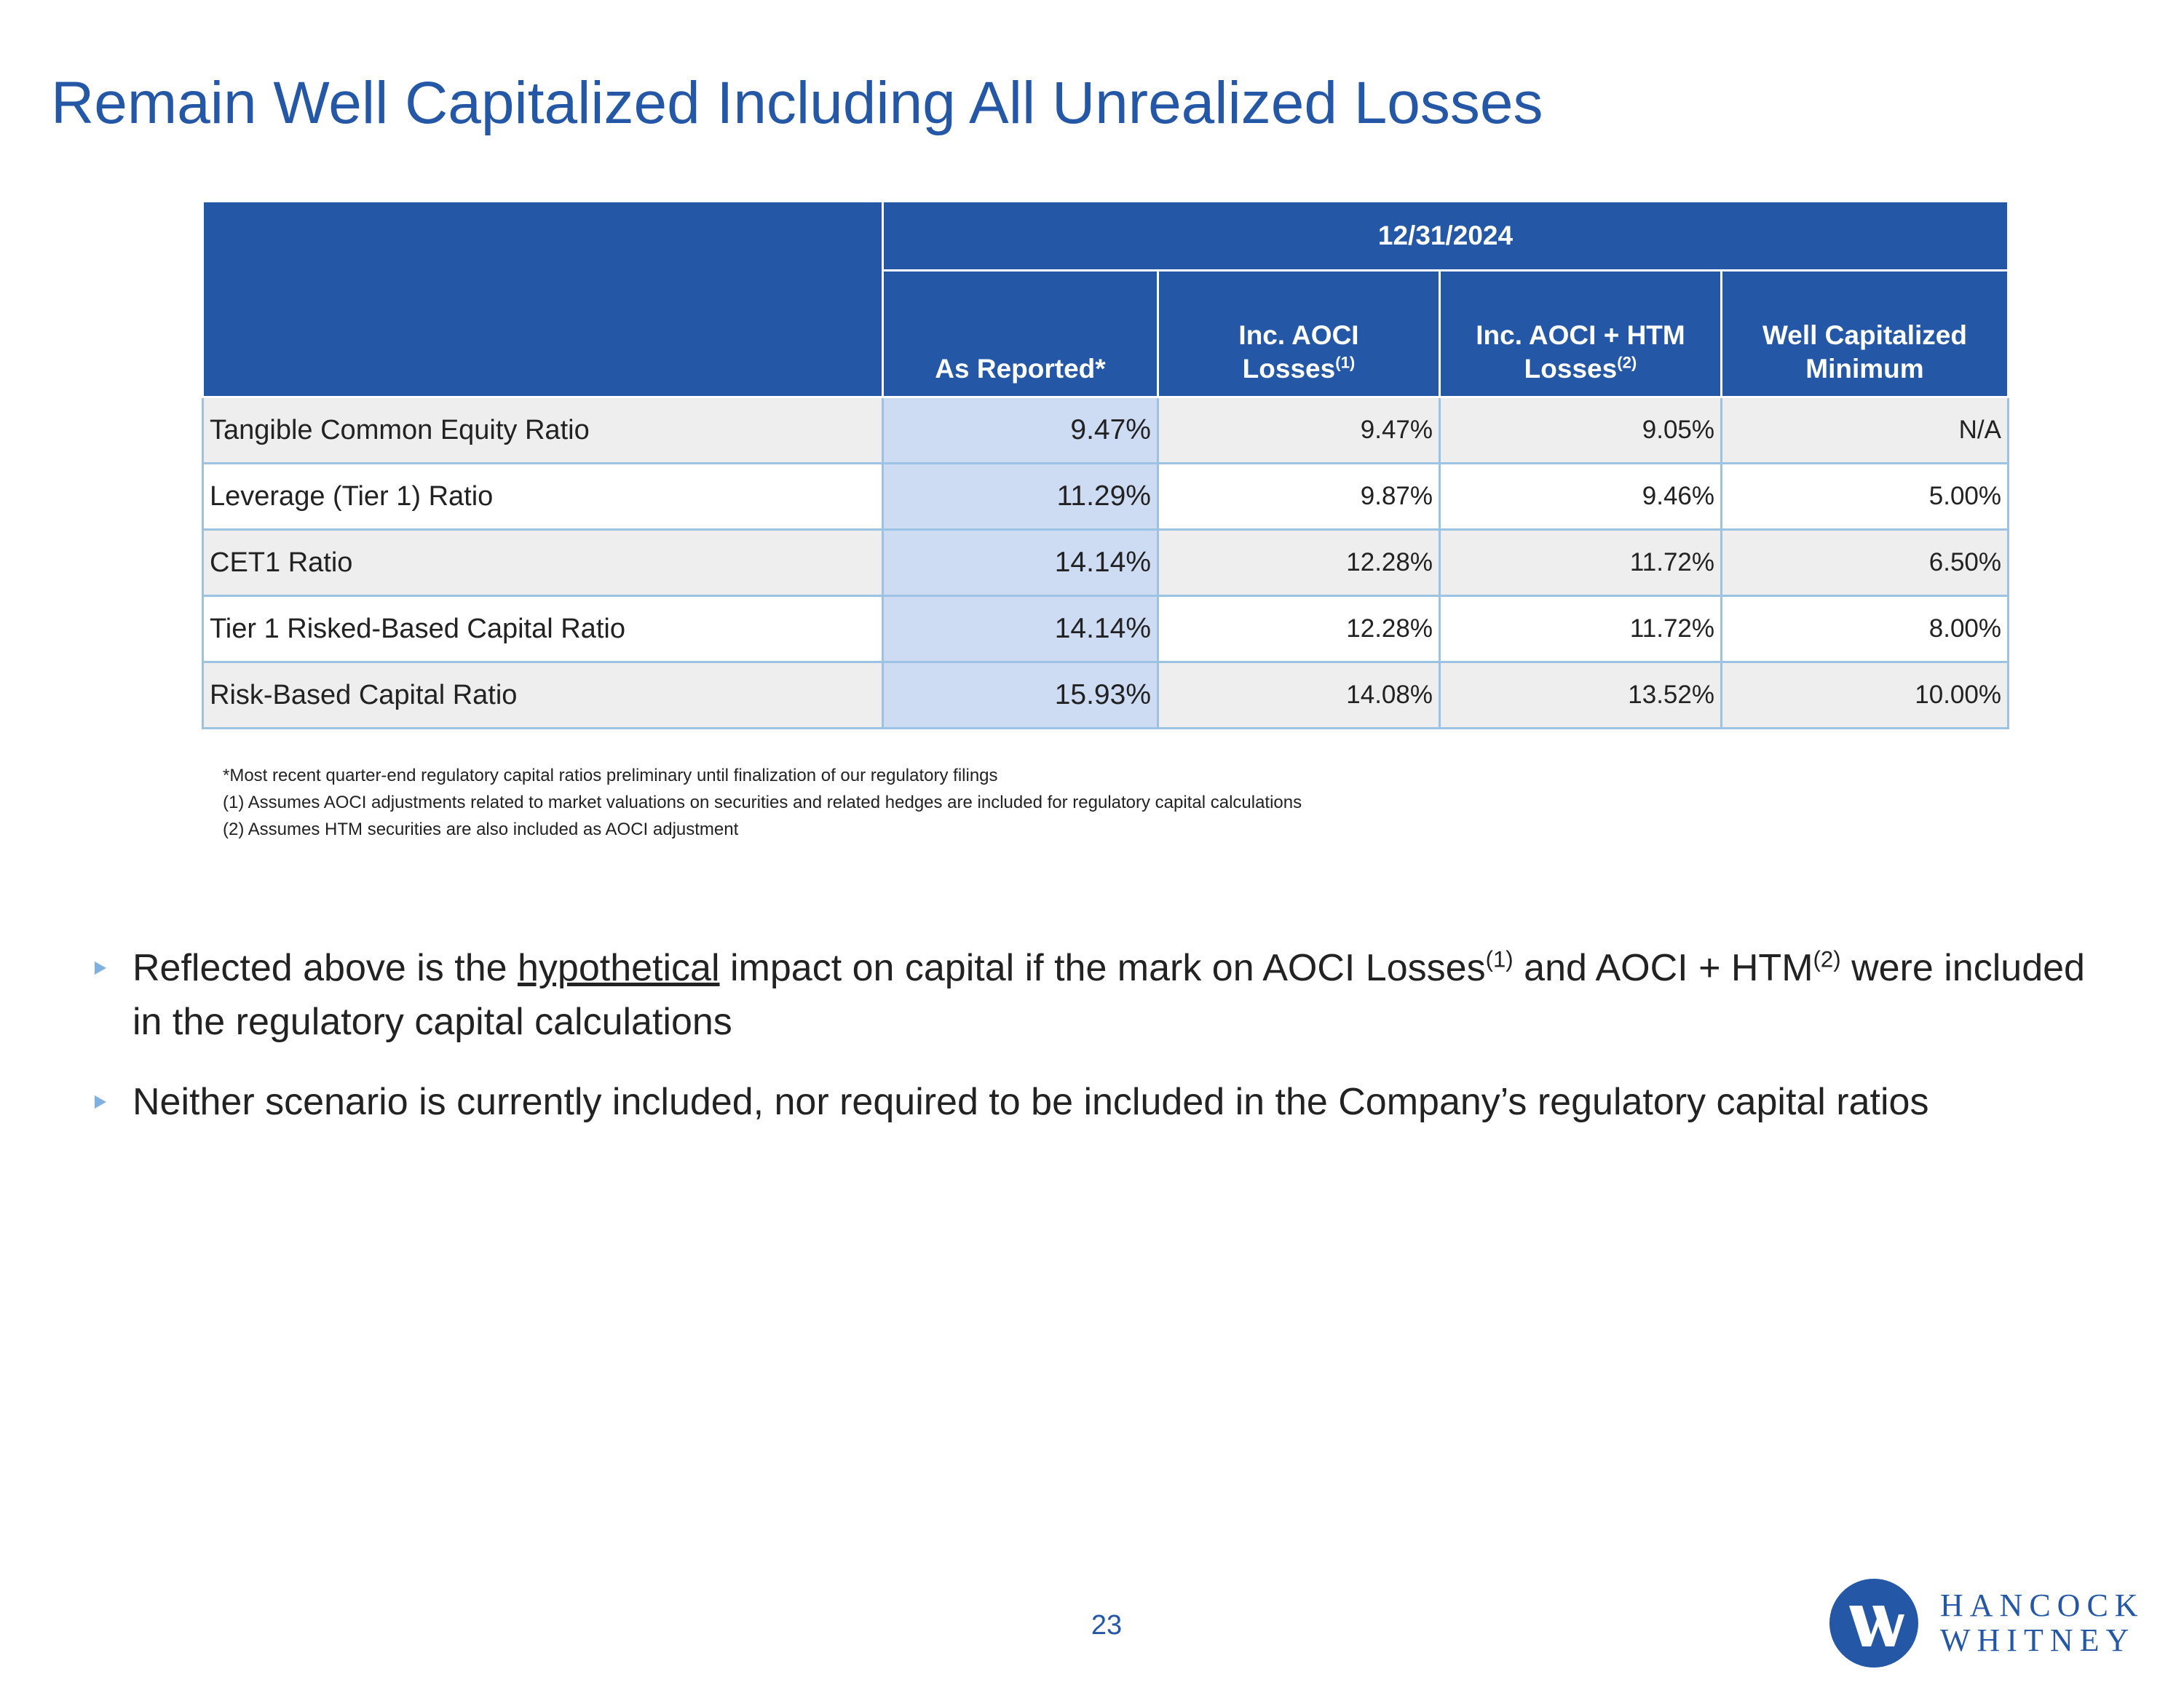 This screenshot has height=1685, width=2184. What do you see at coordinates (543, 695) in the screenshot?
I see `row-label: Risk-Based Capital Ratio` at bounding box center [543, 695].